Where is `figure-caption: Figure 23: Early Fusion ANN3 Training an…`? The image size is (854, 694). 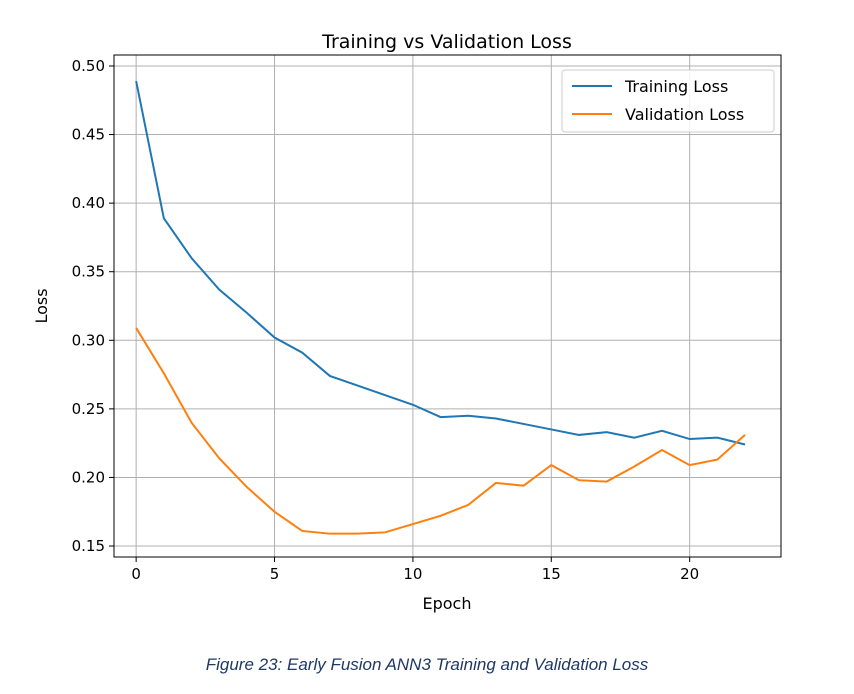 figure-caption: Figure 23: Early Fusion ANN3 Training an… is located at coordinates (427, 664).